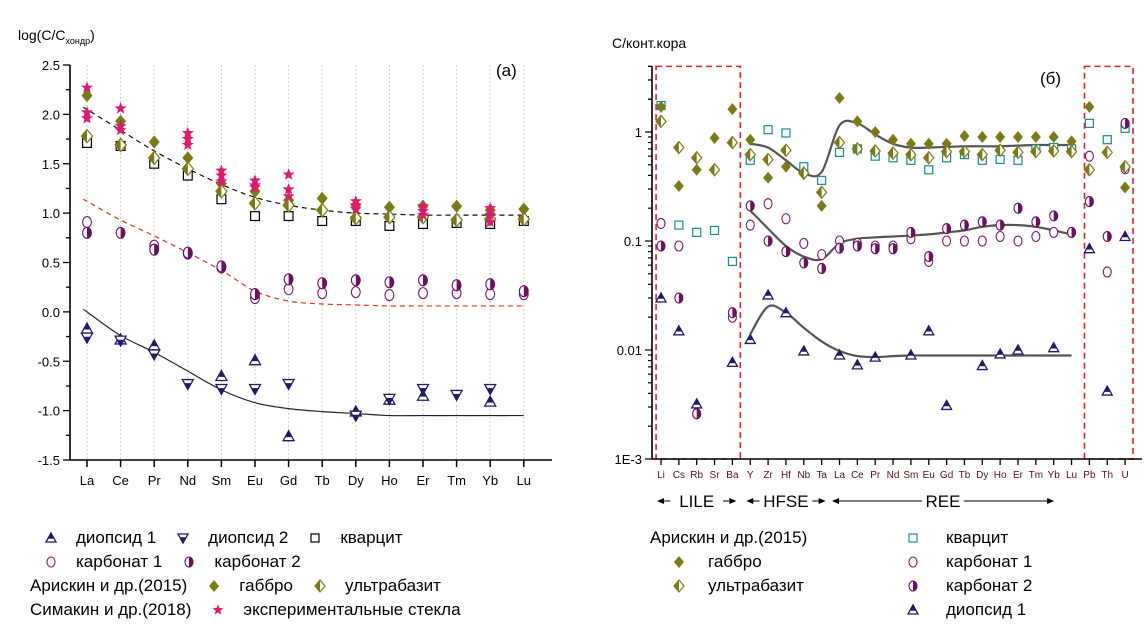 The image size is (1144, 644). I want to click on x-tick-label: Li, so click(661, 475).